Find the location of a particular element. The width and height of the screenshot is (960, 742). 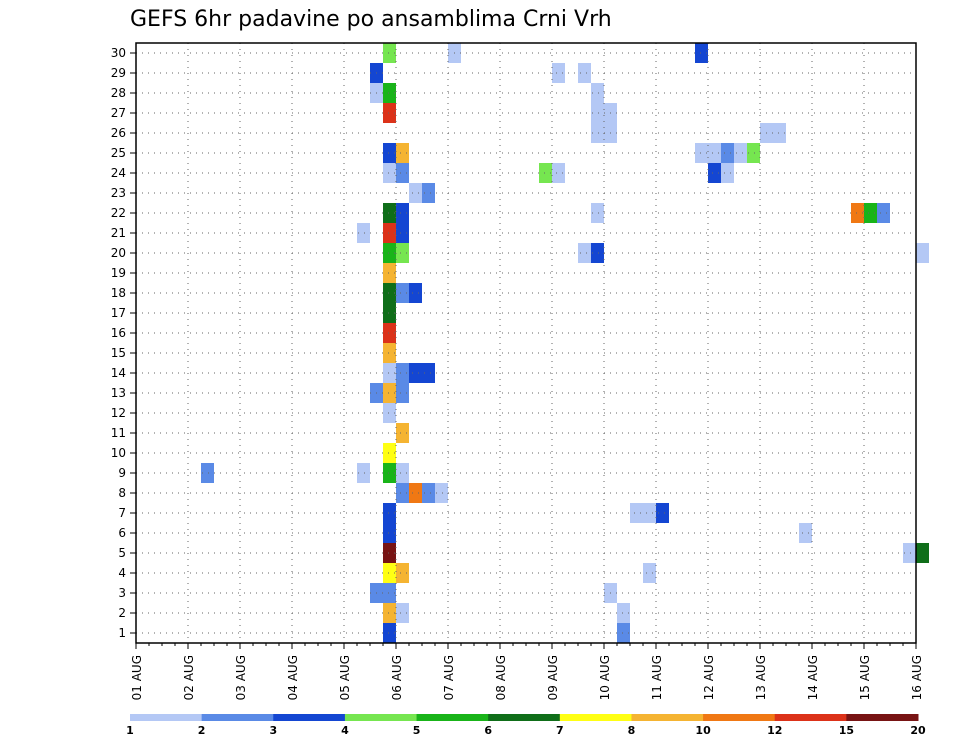

y-tick-label: 13 is located at coordinates (118, 393).